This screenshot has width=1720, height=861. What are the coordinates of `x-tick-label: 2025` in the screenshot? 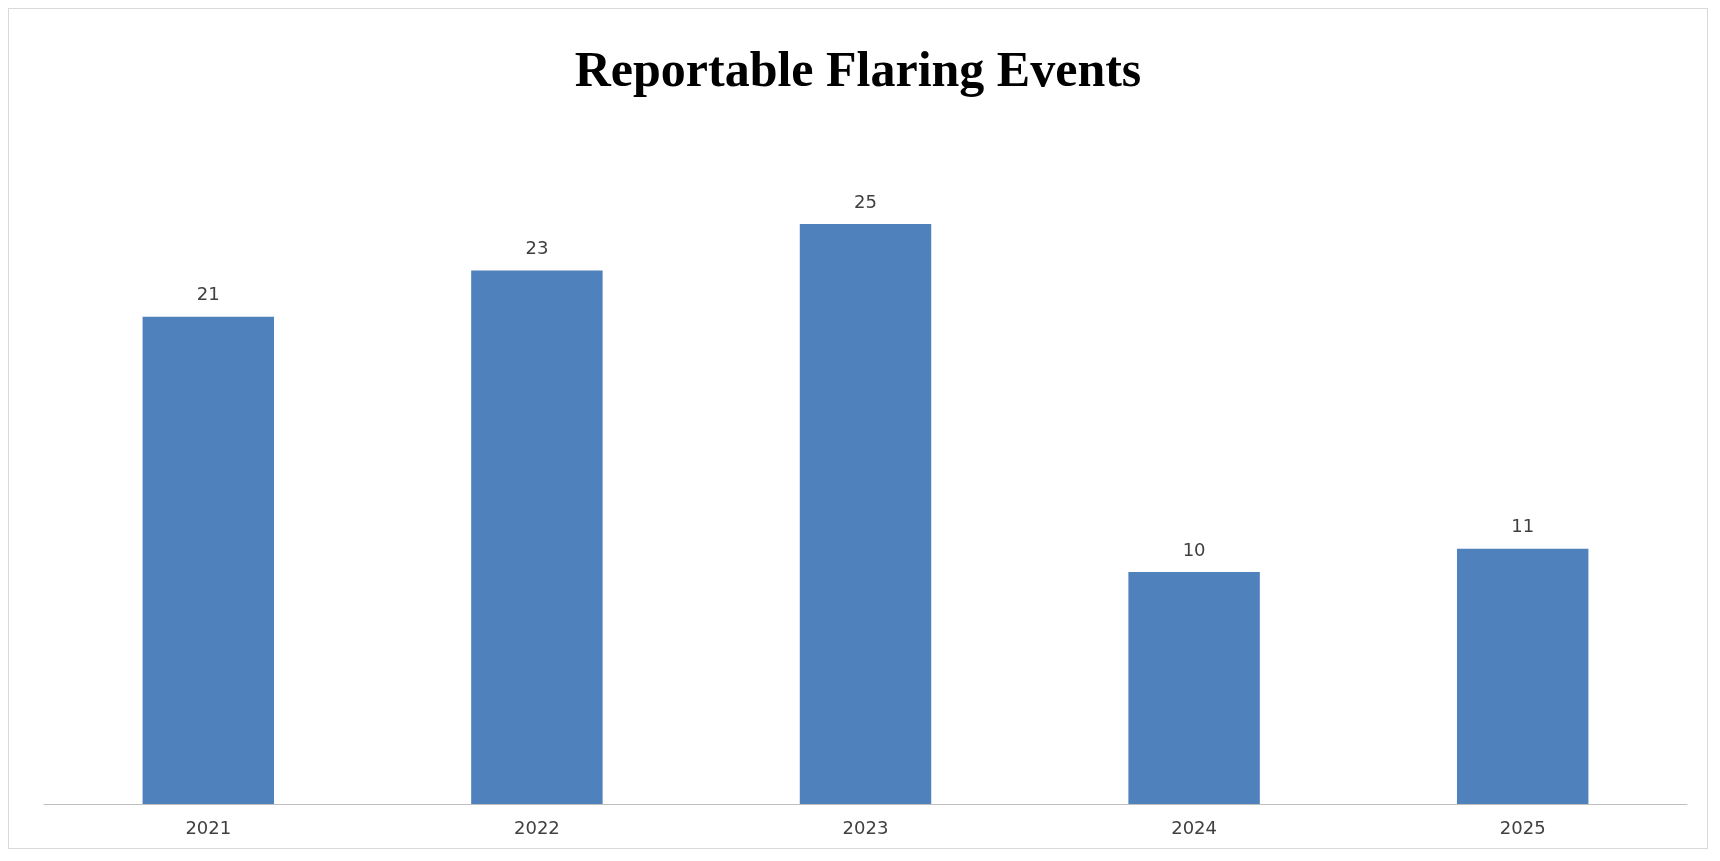 It's located at (1522, 827).